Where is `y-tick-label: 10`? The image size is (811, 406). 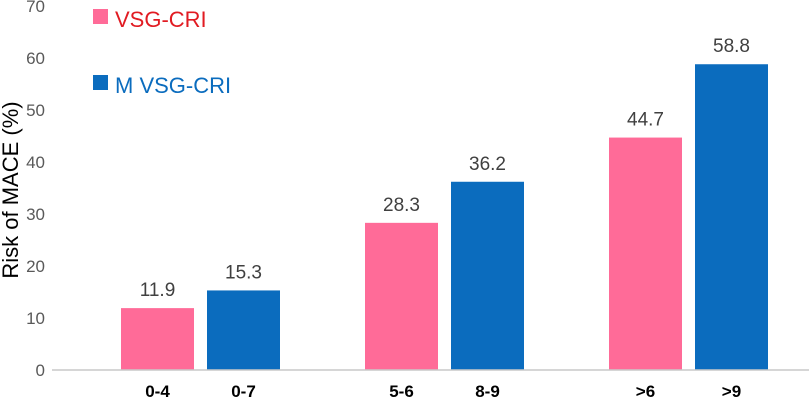 y-tick-label: 10 is located at coordinates (35, 318).